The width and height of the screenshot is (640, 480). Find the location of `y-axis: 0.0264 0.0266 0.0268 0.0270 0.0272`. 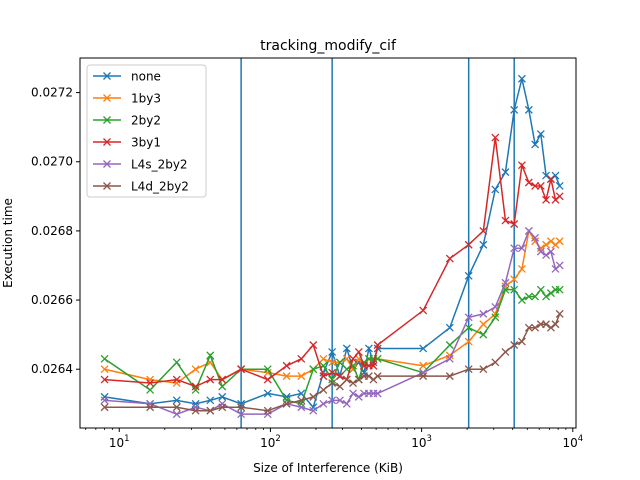

y-axis: 0.0264 0.0266 0.0268 0.0270 0.0272 is located at coordinates (55, 231).